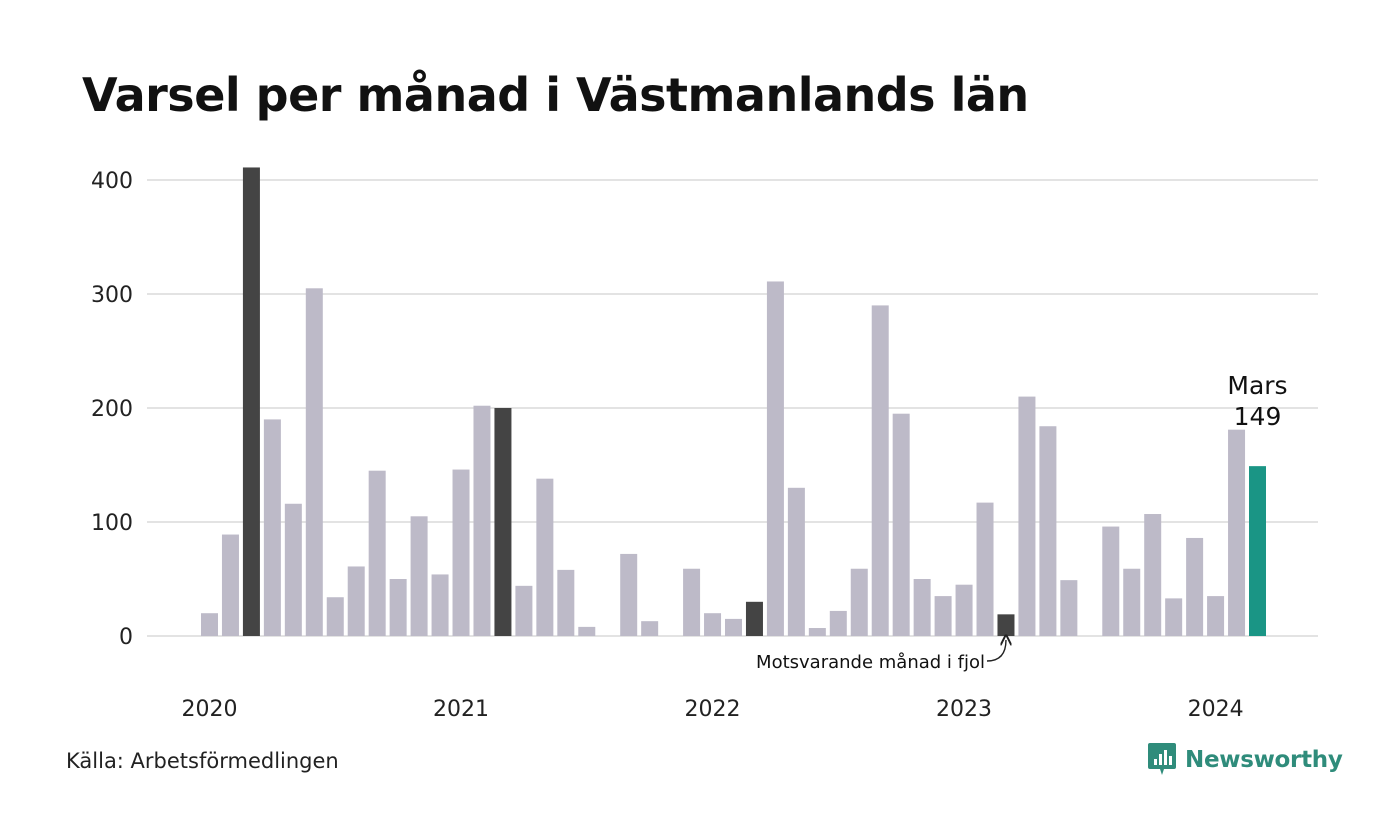 The image size is (1400, 840). What do you see at coordinates (112, 295) in the screenshot?
I see `y-tick-label: 300` at bounding box center [112, 295].